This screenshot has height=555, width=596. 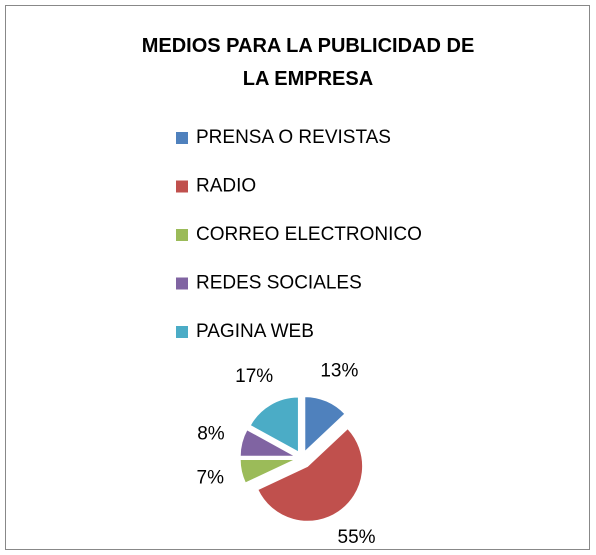 What do you see at coordinates (211, 434) in the screenshot?
I see `data-label: 8%` at bounding box center [211, 434].